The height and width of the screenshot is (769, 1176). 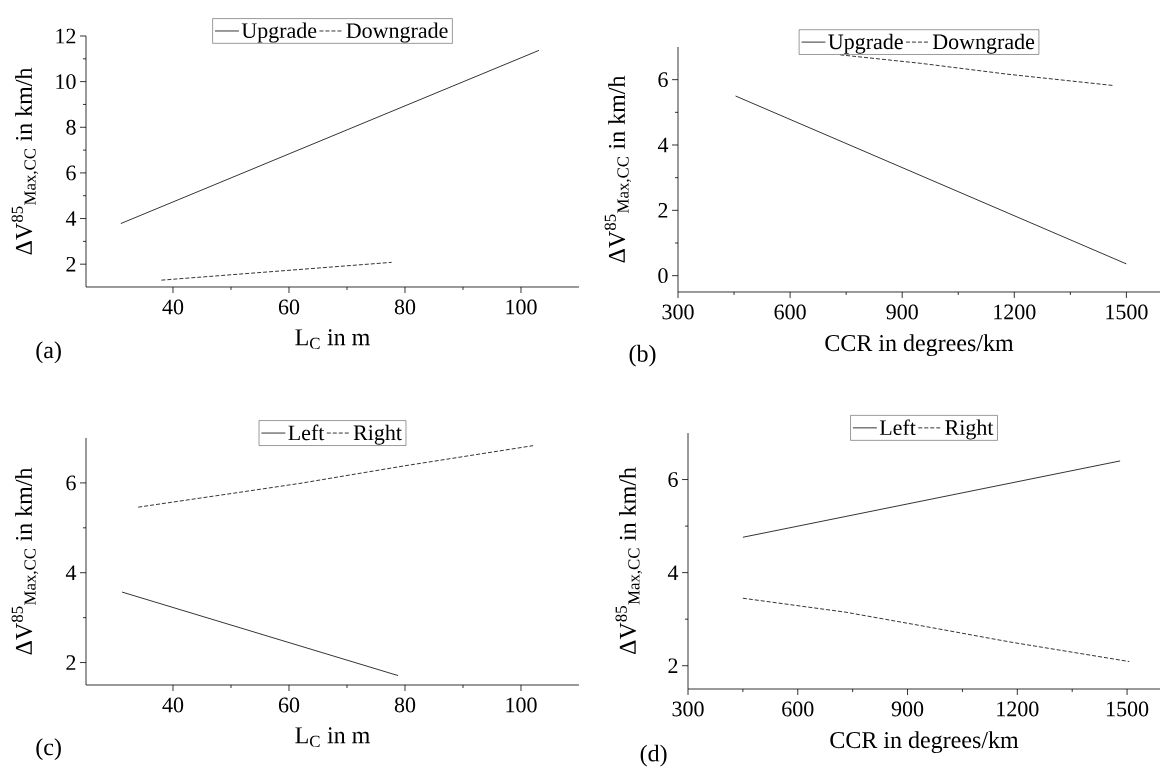 I want to click on y-tick-label: 12, so click(x=66, y=36).